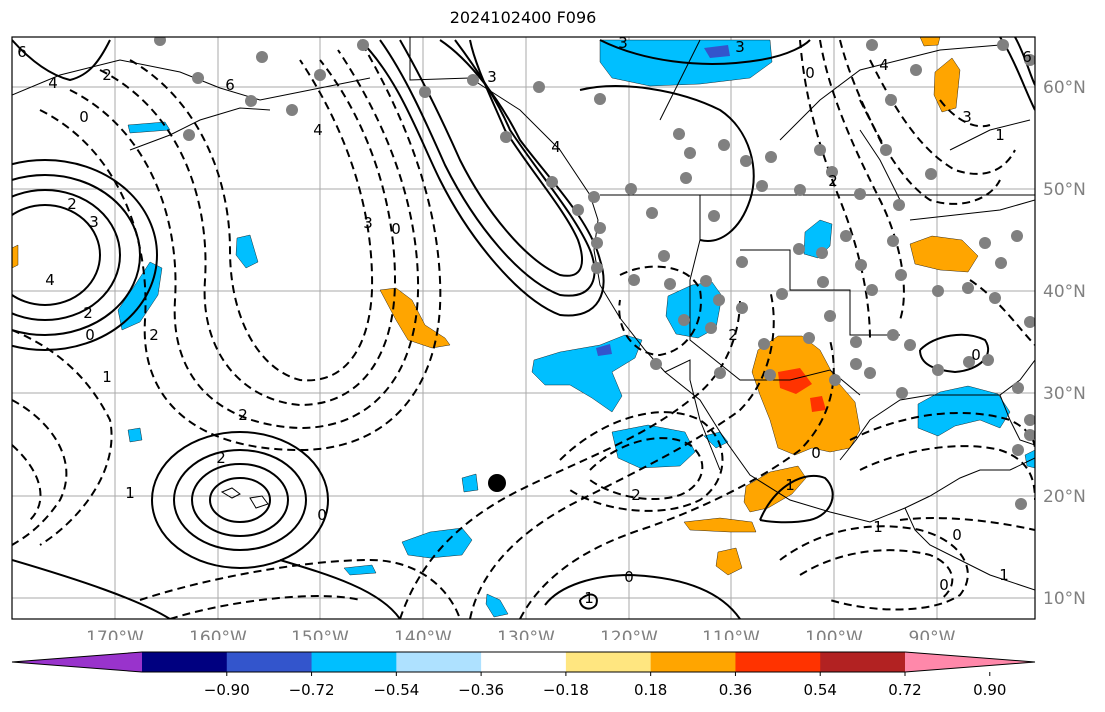 This screenshot has height=712, width=1105. I want to click on colorbar-tick-label: −0.36, so click(481, 690).